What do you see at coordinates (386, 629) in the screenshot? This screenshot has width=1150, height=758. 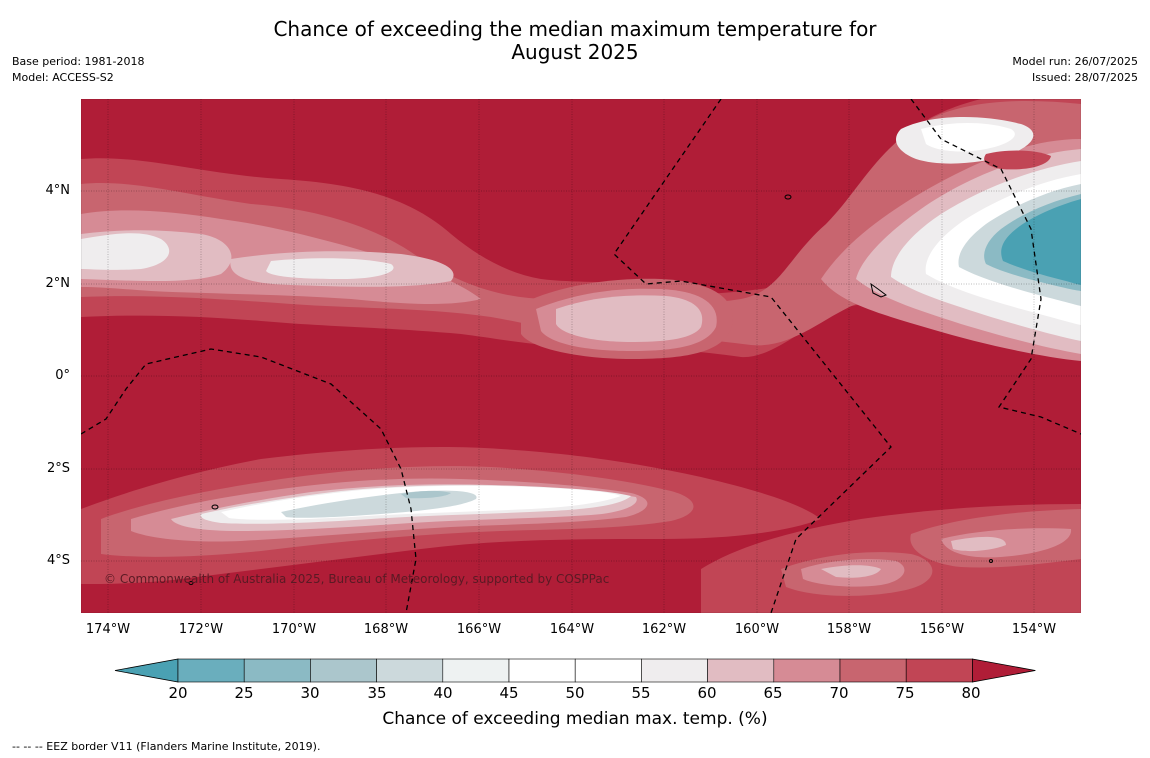 I see `lon-label-168w: 168°W` at bounding box center [386, 629].